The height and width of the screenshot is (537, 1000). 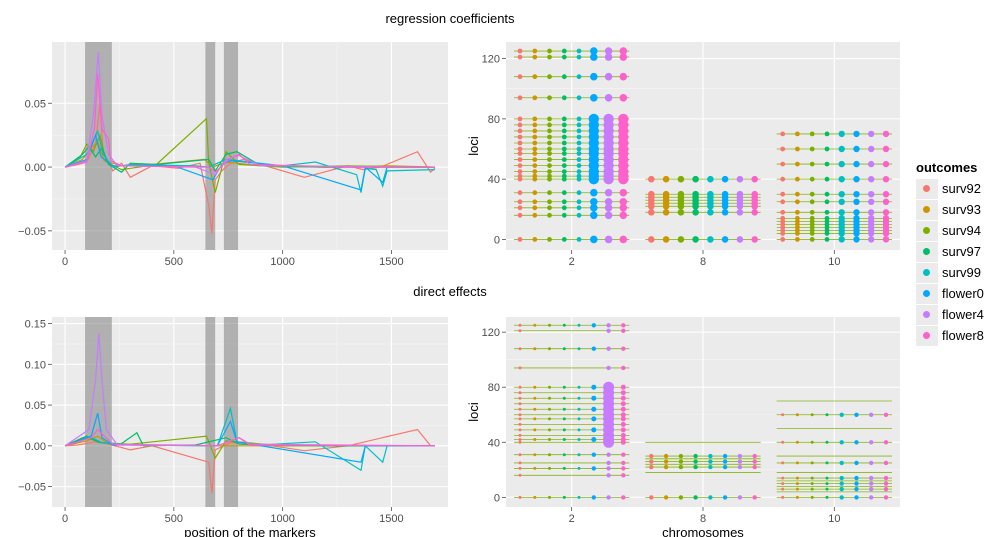 What do you see at coordinates (927, 230) in the screenshot?
I see `legend-key` at bounding box center [927, 230].